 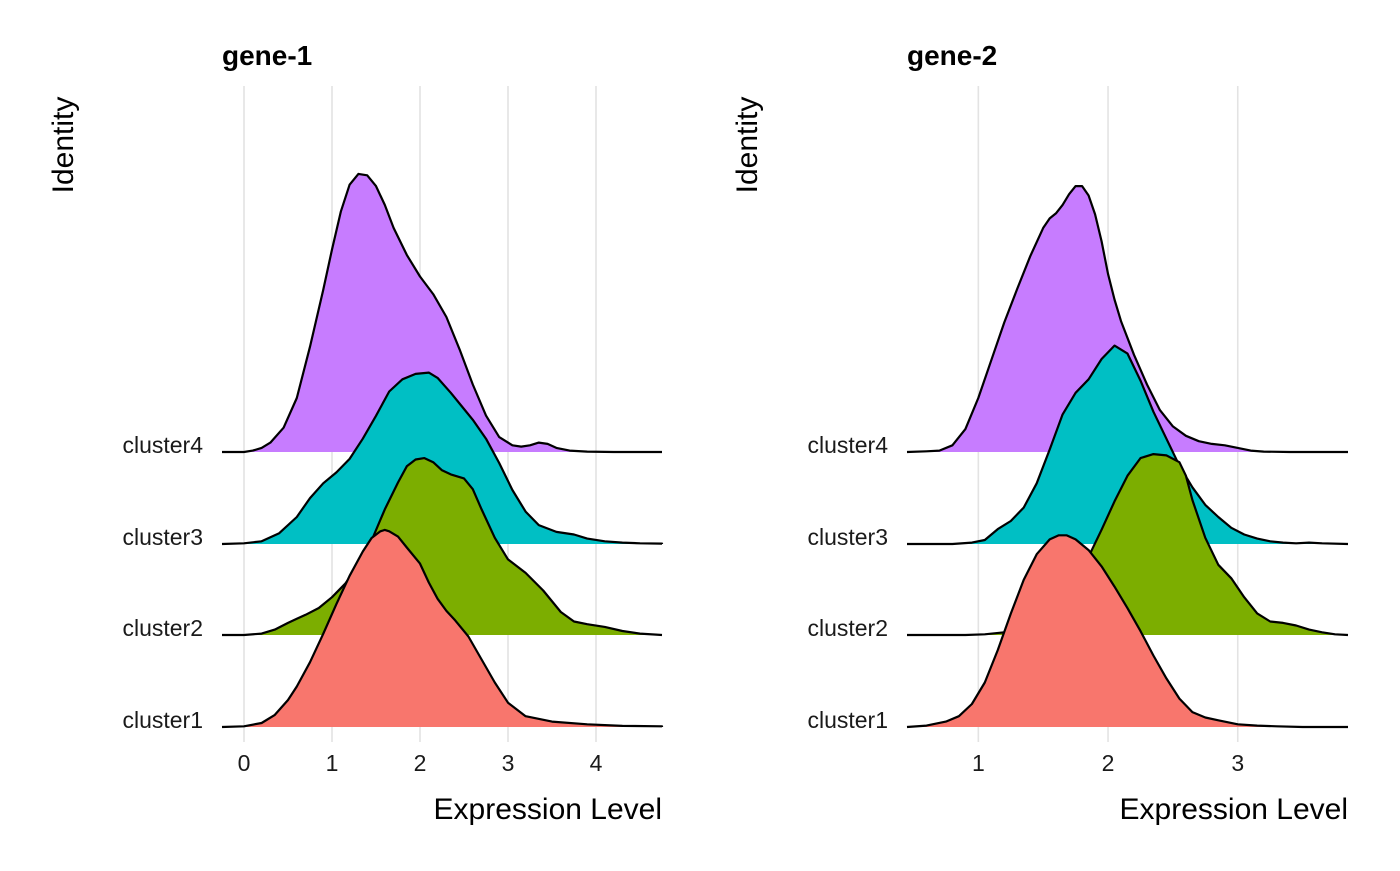 I want to click on ridge-outline-cluster2, so click(x=442, y=547).